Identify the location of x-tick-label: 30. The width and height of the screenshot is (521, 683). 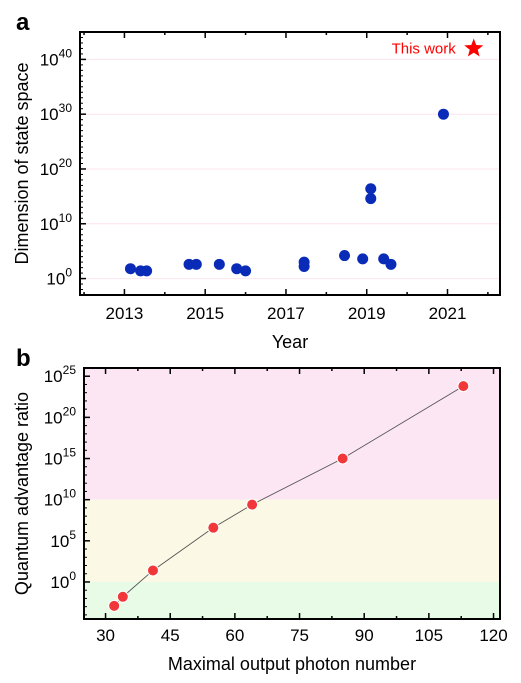
(105, 635).